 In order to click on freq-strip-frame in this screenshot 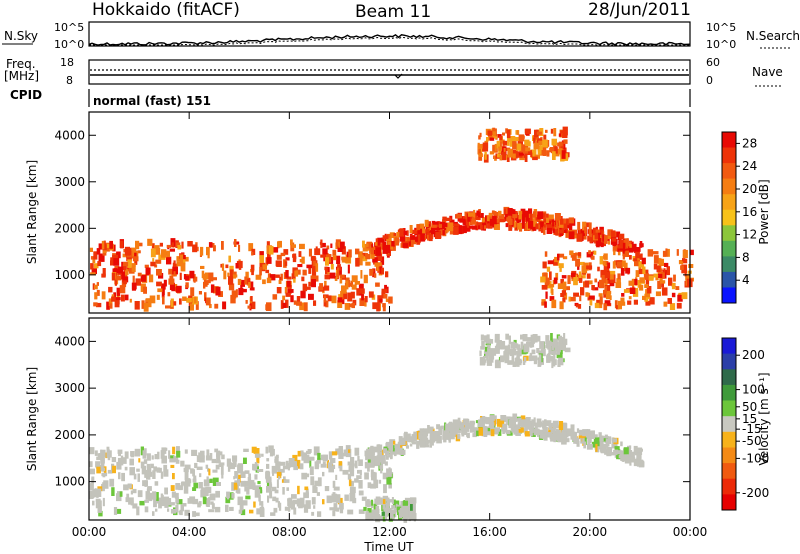, I will do `click(389, 72)`.